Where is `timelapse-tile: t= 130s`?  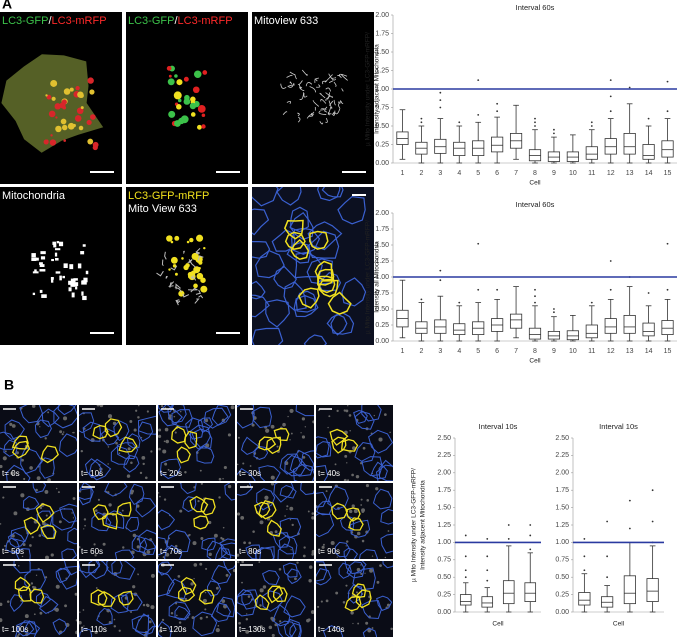
timelapse-tile: t= 130s is located at coordinates (275, 599).